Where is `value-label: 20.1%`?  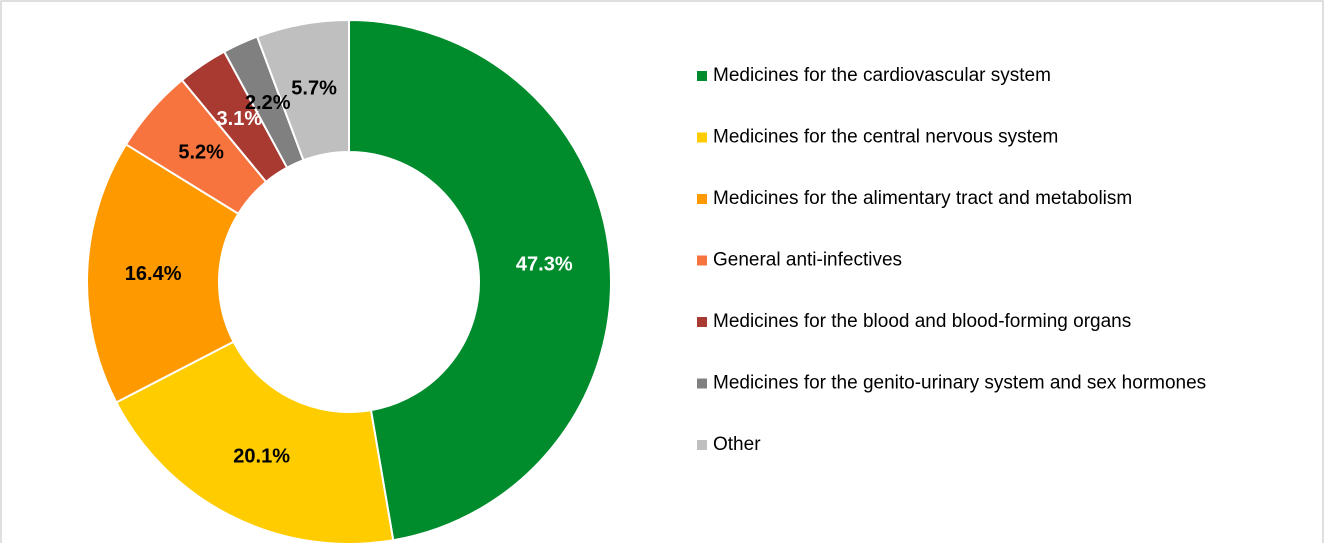
value-label: 20.1% is located at coordinates (261, 457).